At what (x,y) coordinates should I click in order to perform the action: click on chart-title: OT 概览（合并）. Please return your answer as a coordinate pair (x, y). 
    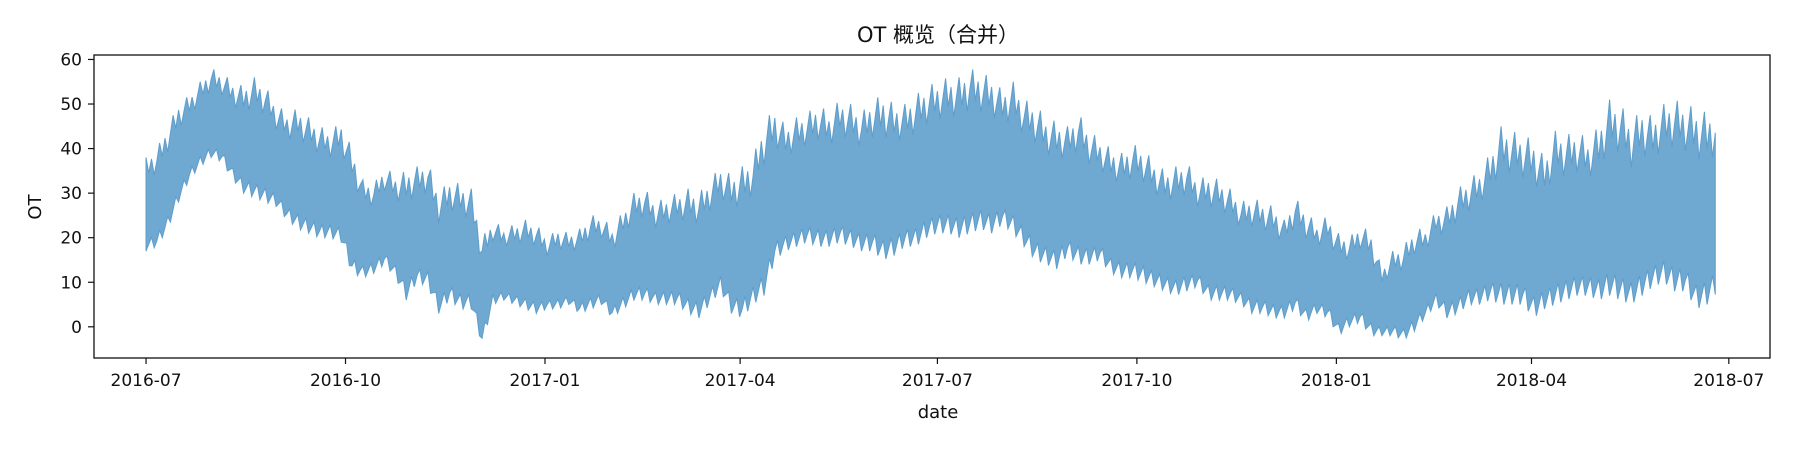
    Looking at the image, I should click on (938, 35).